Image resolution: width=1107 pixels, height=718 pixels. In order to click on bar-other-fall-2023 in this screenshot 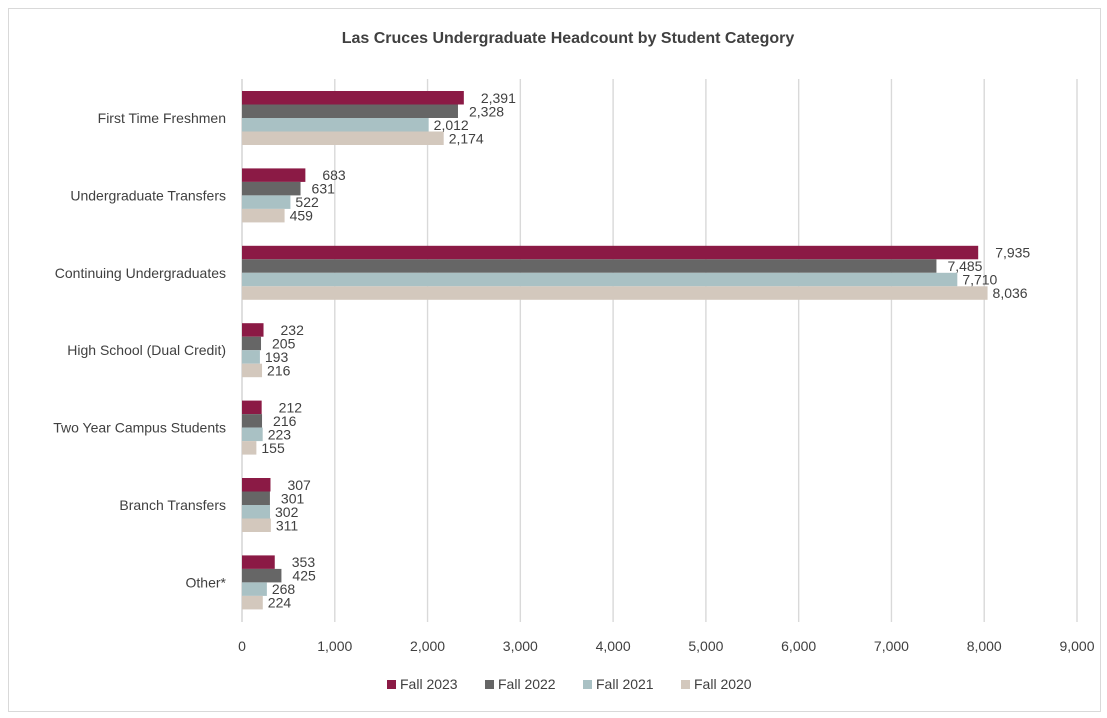, I will do `click(258, 562)`.